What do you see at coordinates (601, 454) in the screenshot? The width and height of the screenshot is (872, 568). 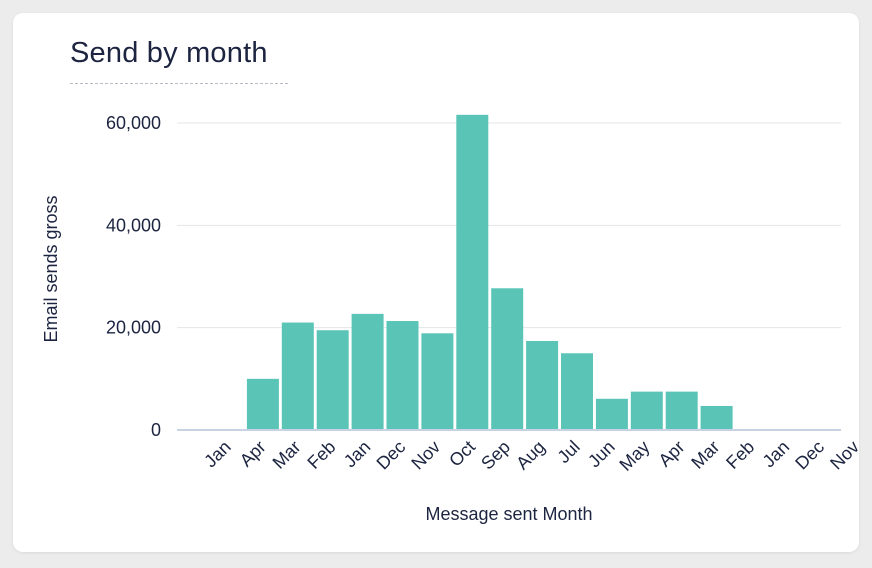 I see `x-tick-label: Jun` at bounding box center [601, 454].